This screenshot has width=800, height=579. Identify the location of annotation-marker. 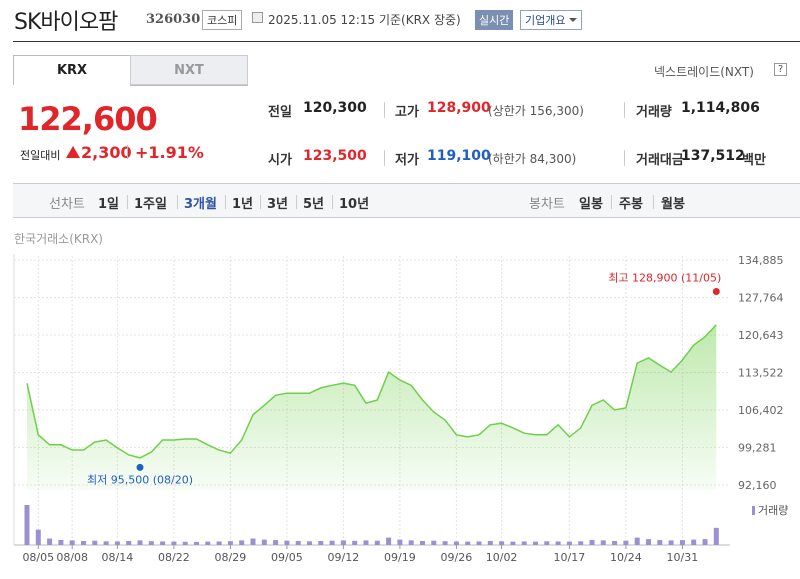
(716, 292).